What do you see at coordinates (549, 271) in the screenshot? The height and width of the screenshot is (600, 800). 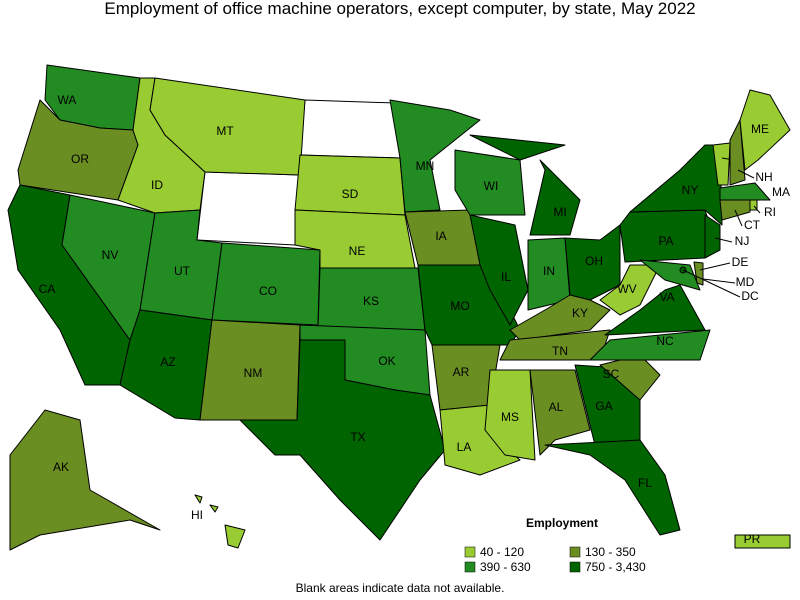 I see `state-label: IN` at bounding box center [549, 271].